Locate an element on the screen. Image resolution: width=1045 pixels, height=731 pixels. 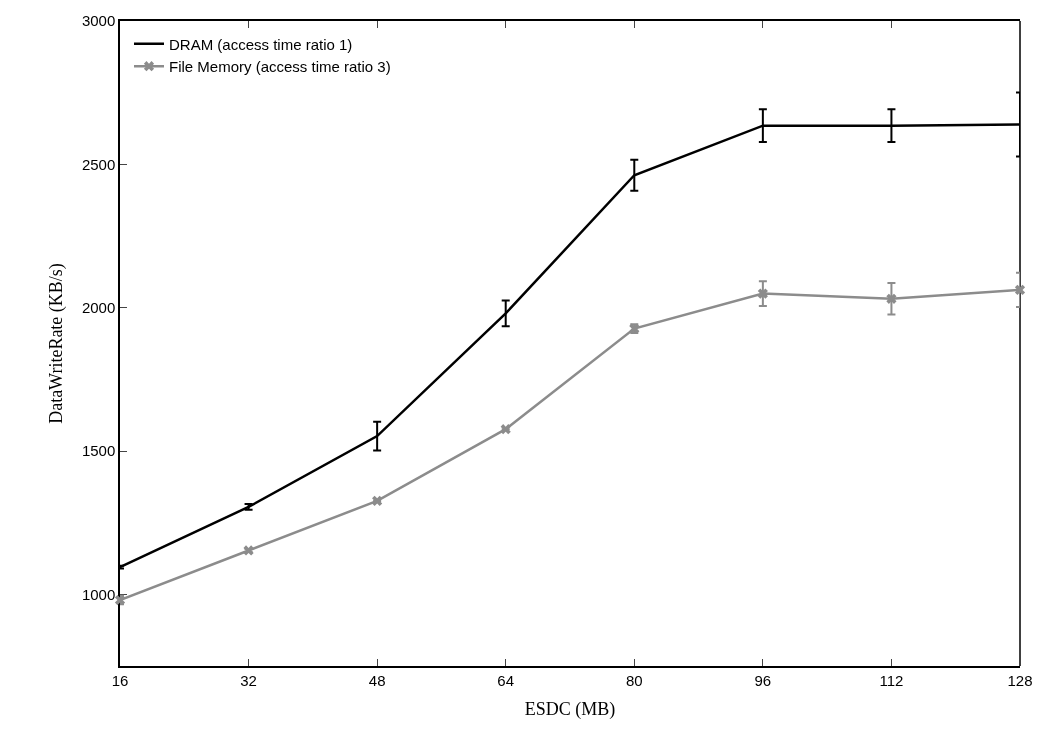
legend-label: File Memory (access time ratio 3) is located at coordinates (280, 67).